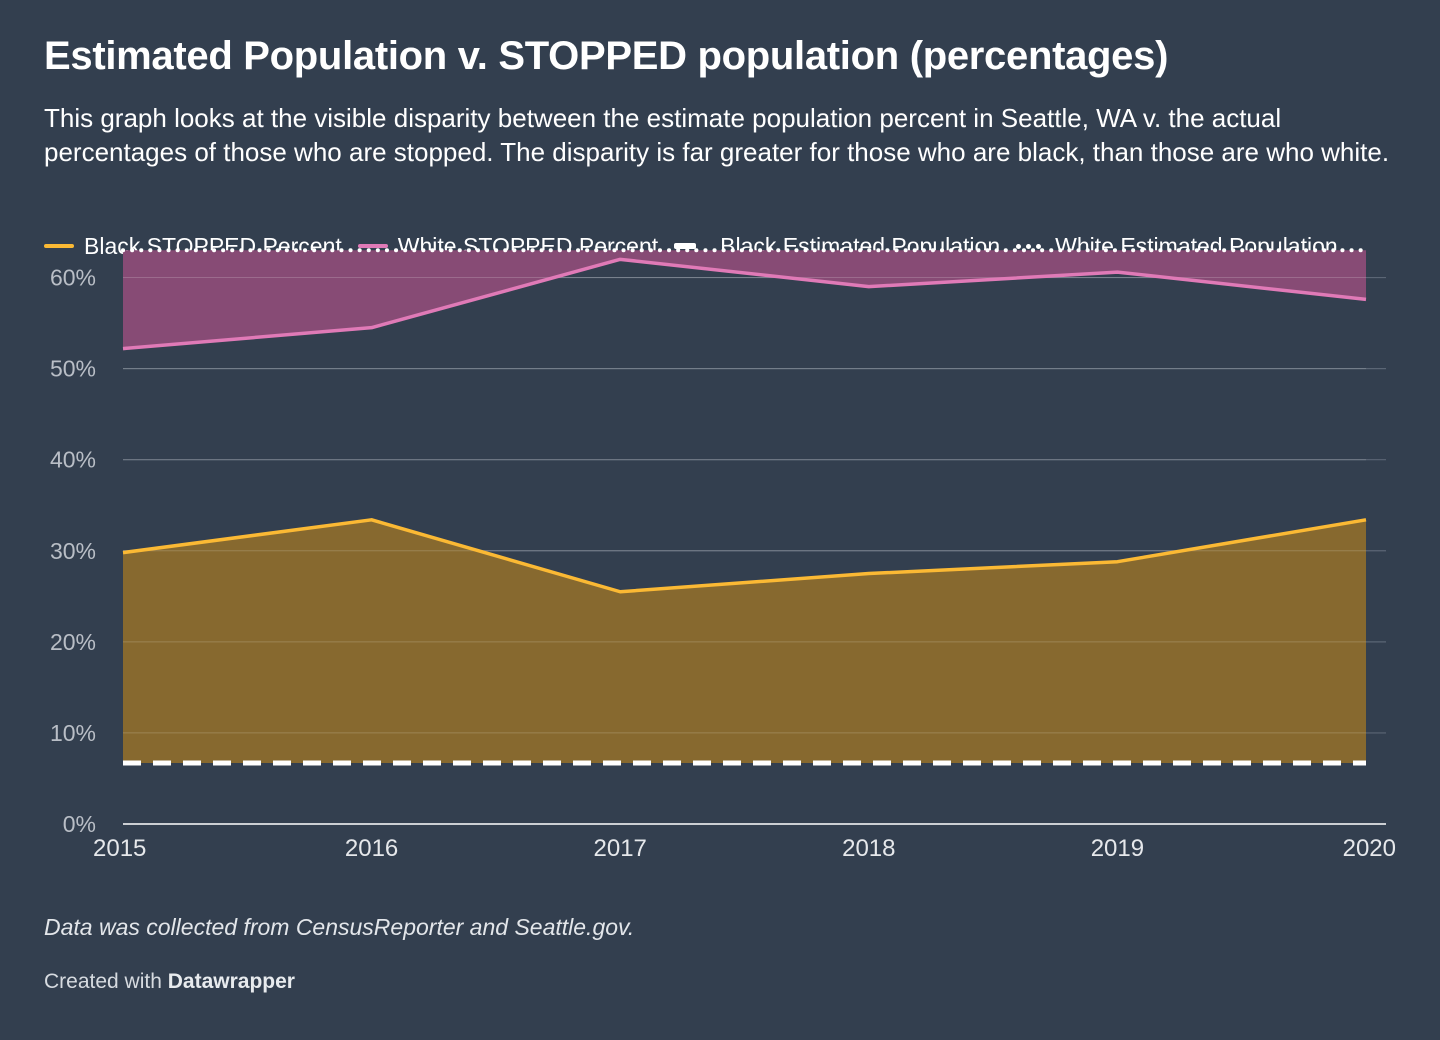 The height and width of the screenshot is (1040, 1440). Describe the element at coordinates (1369, 848) in the screenshot. I see `x-tick-label-2020: 2020` at that location.